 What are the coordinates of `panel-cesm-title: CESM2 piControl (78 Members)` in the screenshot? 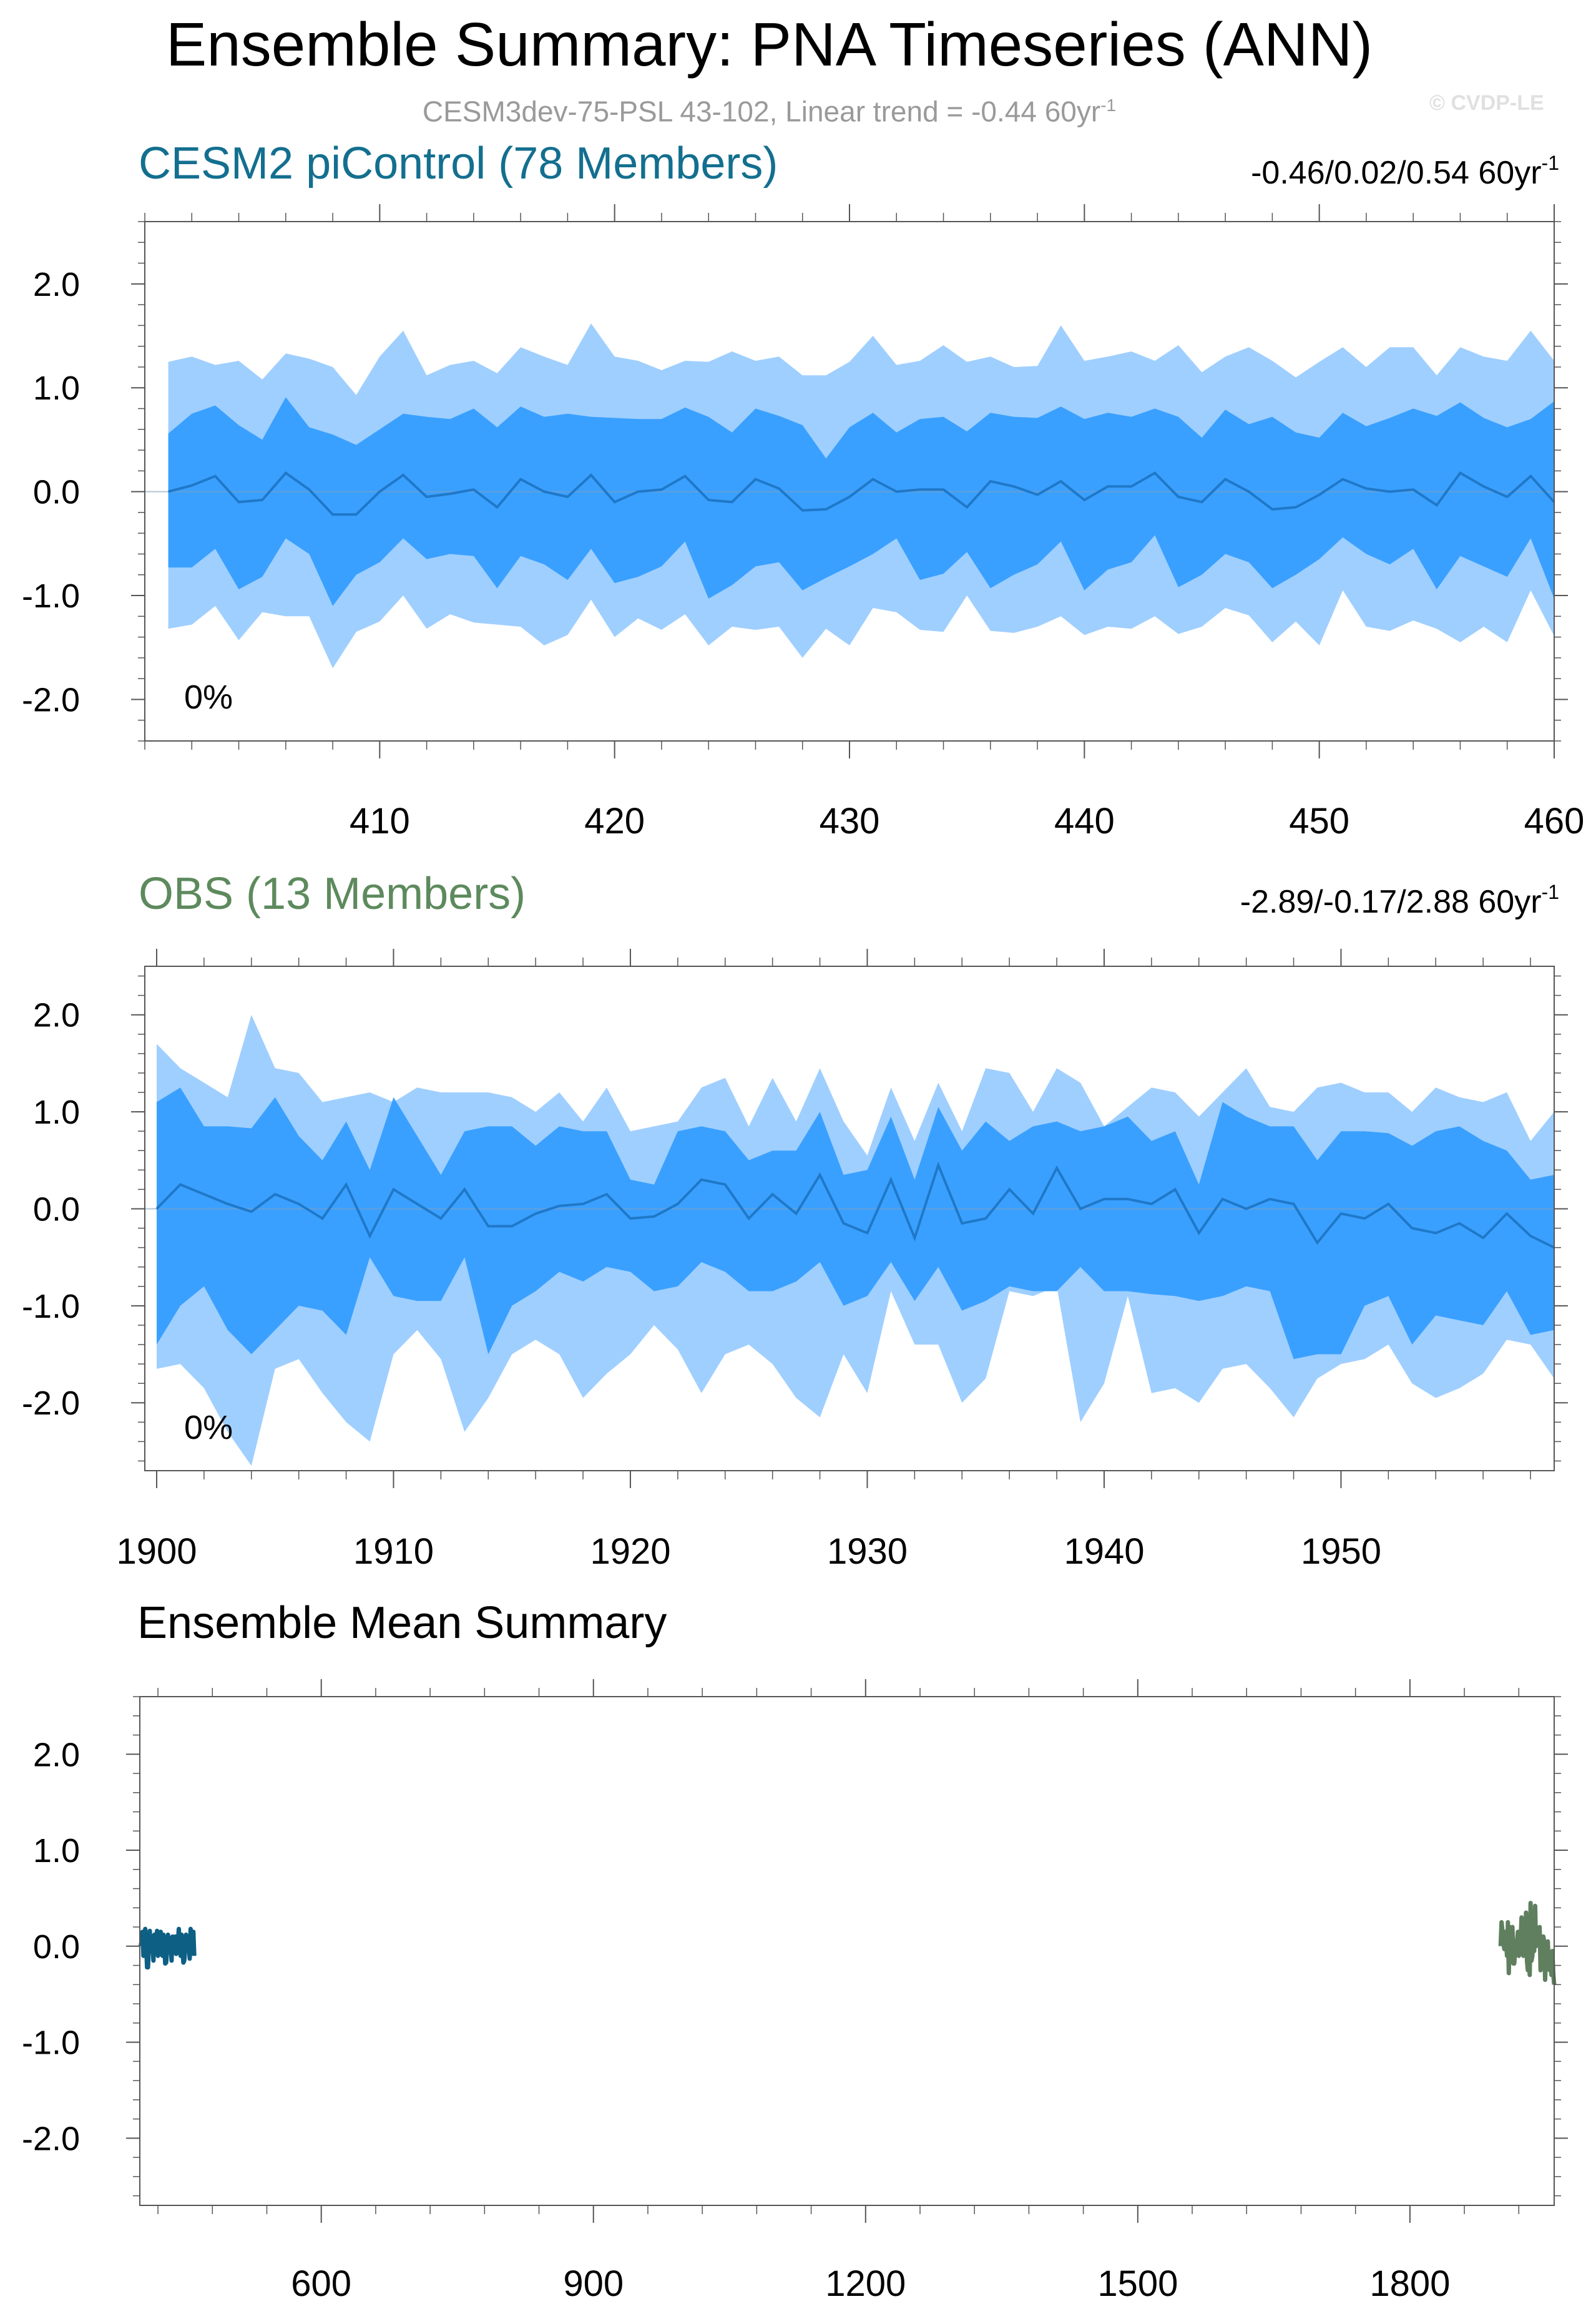 It's located at (459, 164).